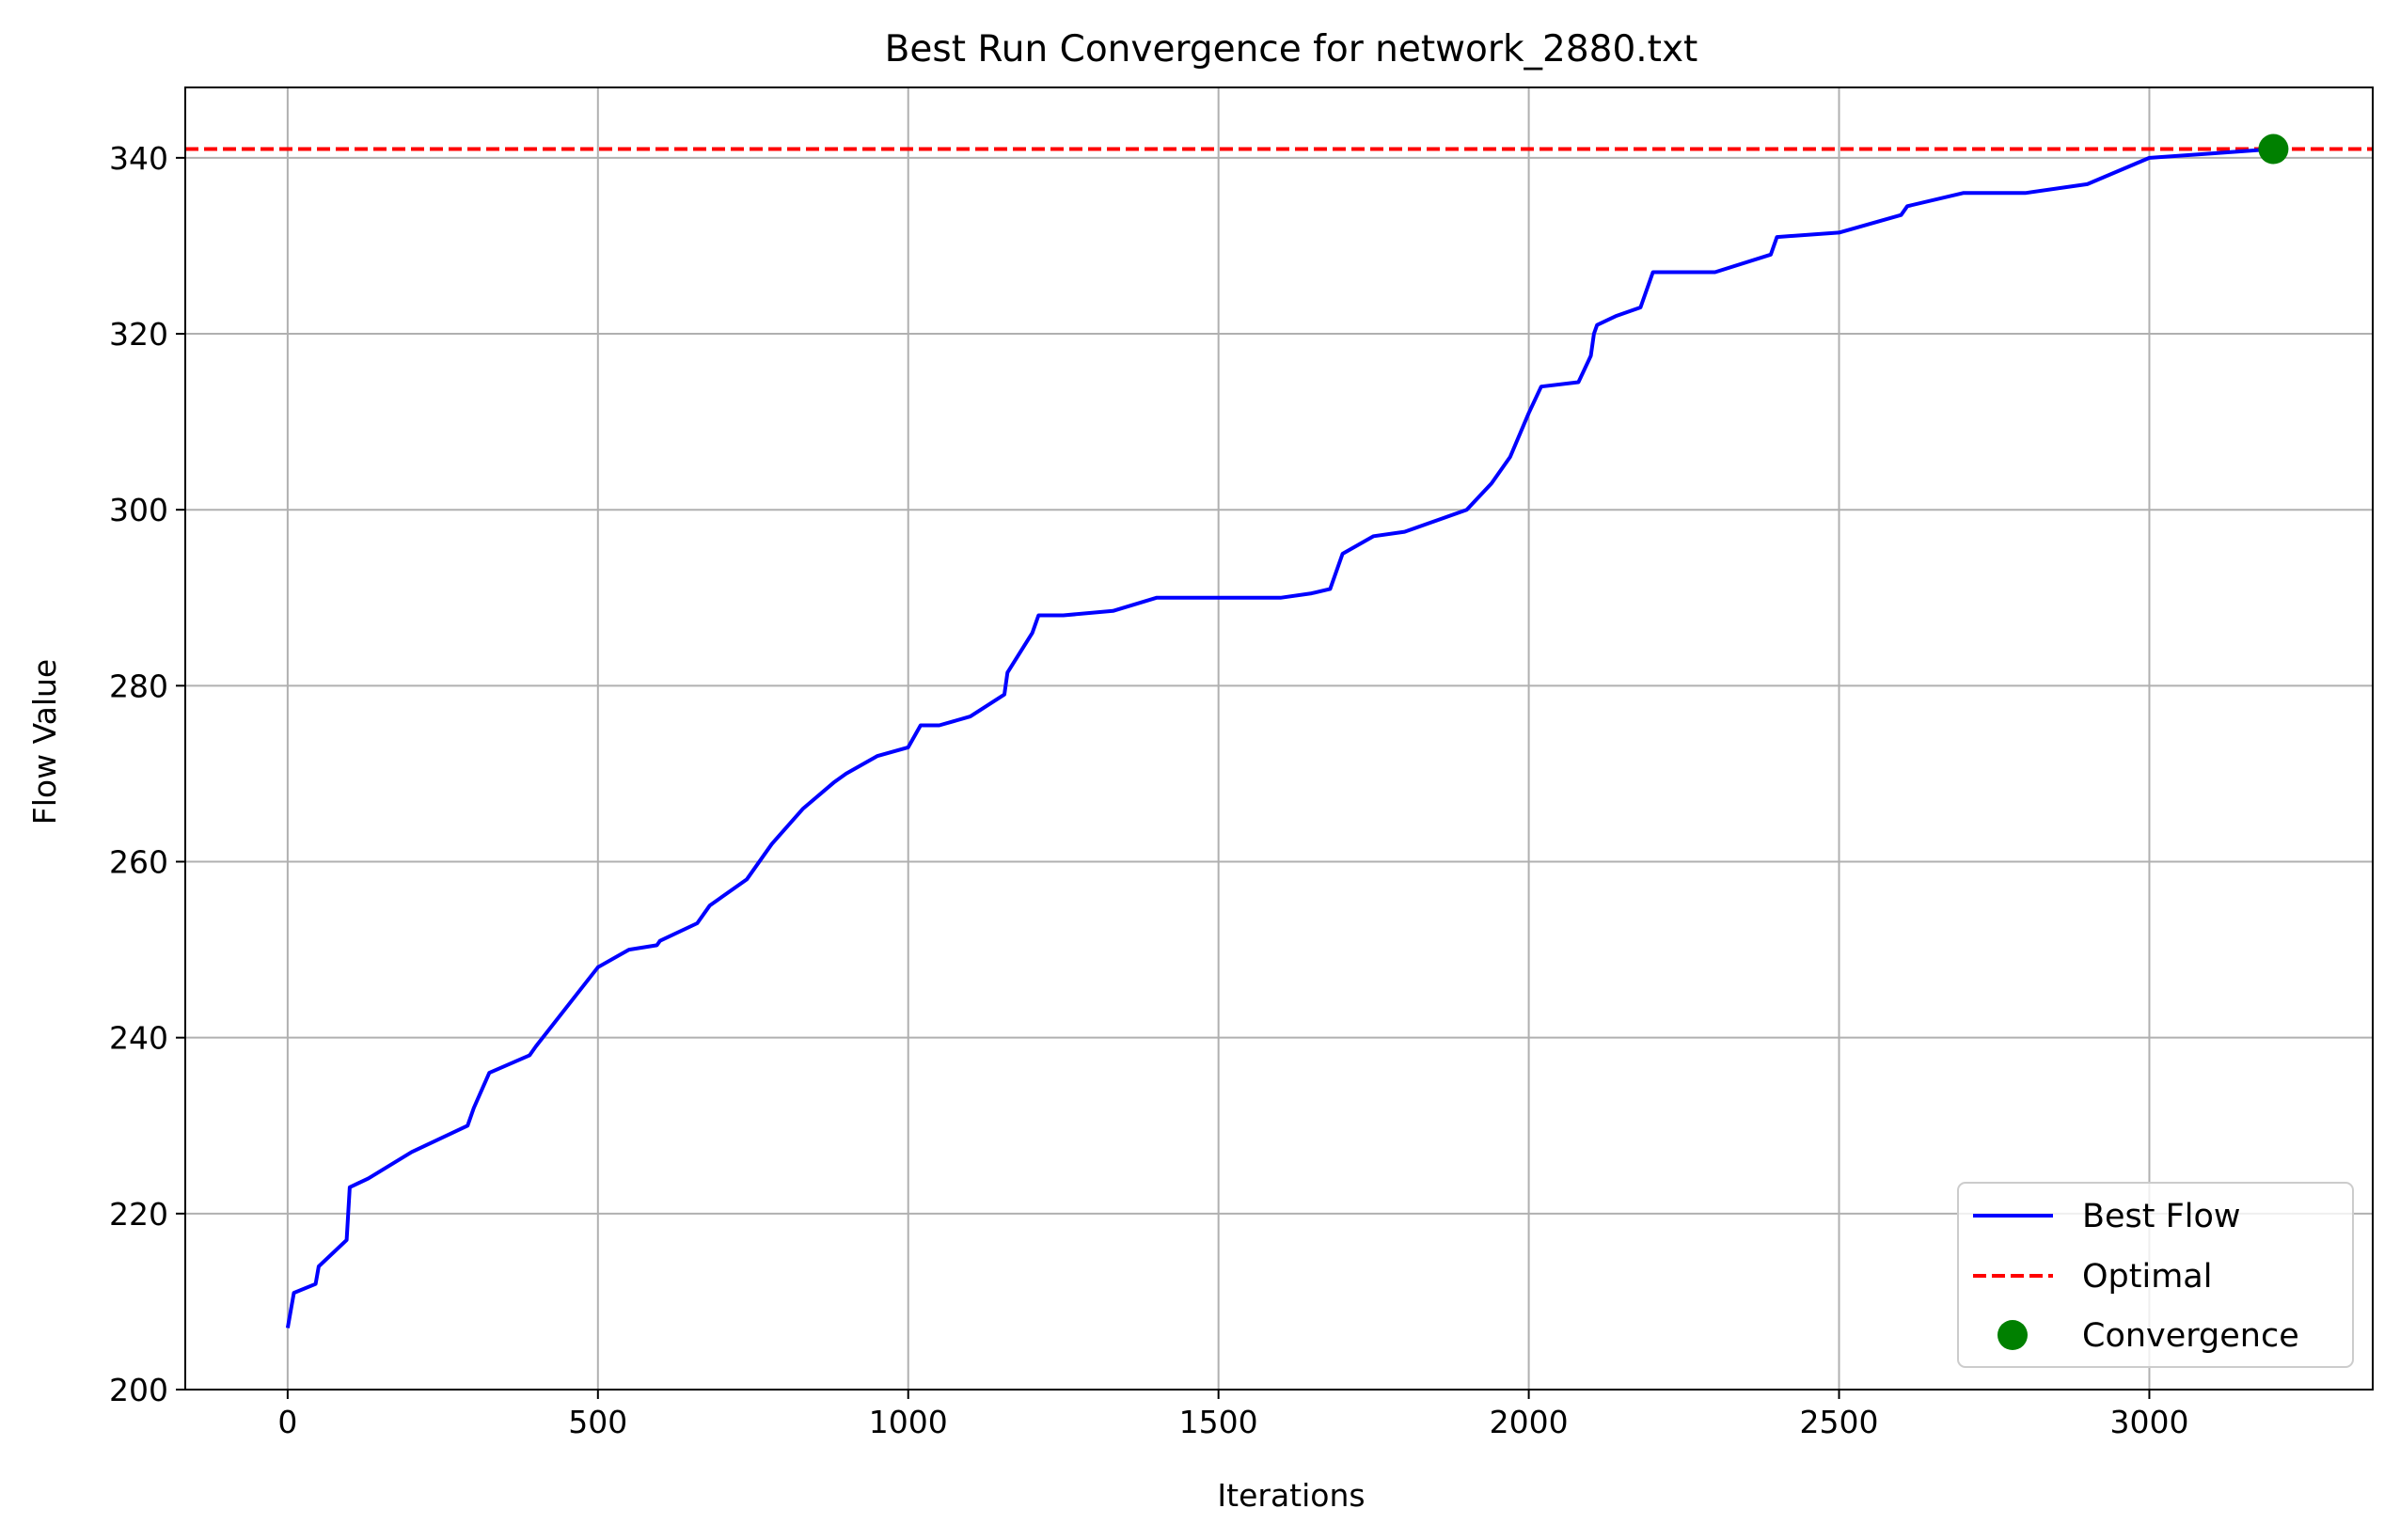  I want to click on x-tick-label: 2000, so click(1529, 1422).